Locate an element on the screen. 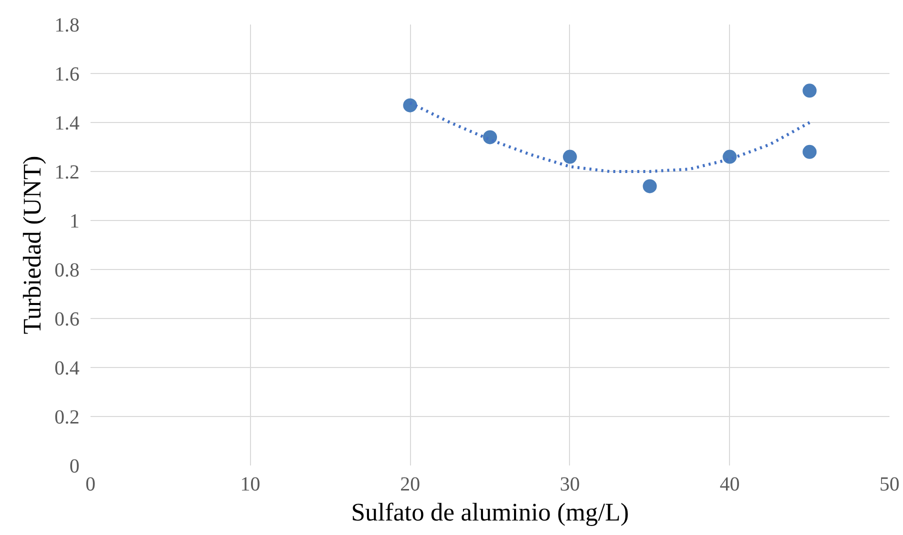  y-tick-label: 1.6 is located at coordinates (67, 75).